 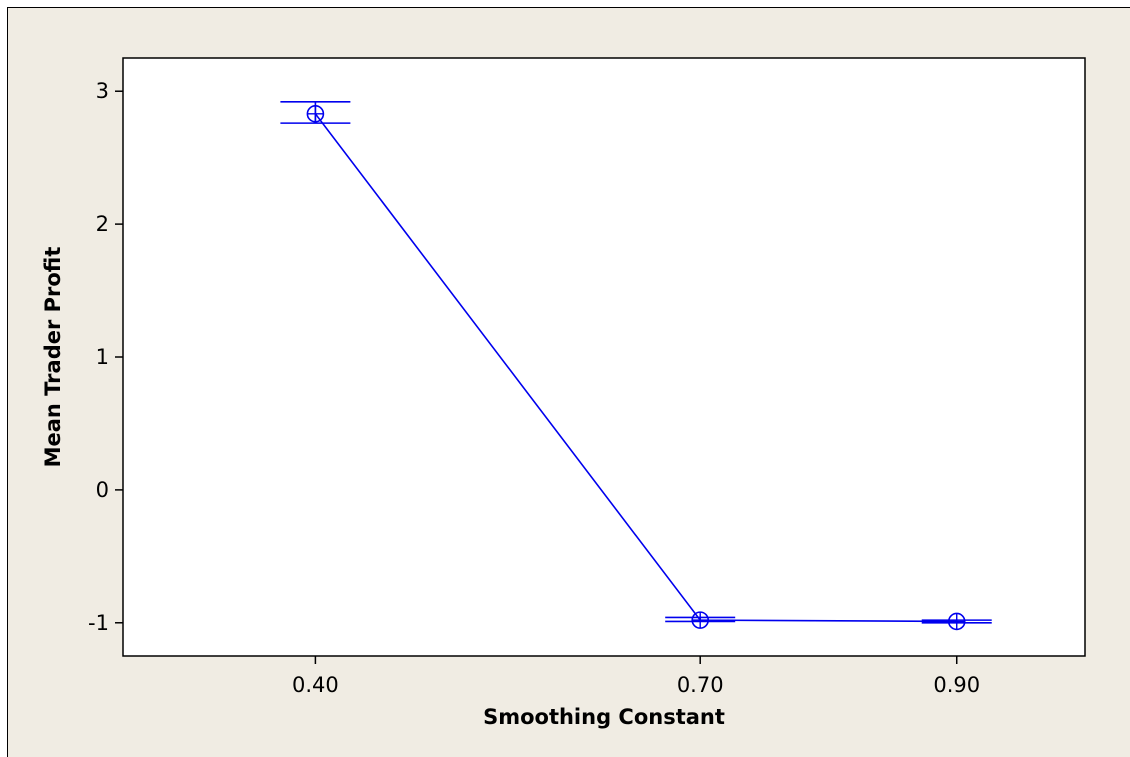 I want to click on x-tick-label: 0.70, so click(x=700, y=685).